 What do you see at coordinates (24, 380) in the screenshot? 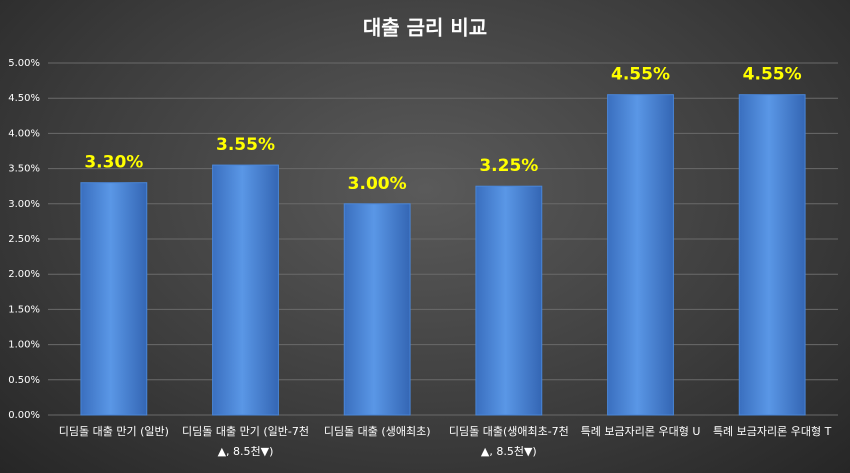
I see `y-tick-label: 0.50%` at bounding box center [24, 380].